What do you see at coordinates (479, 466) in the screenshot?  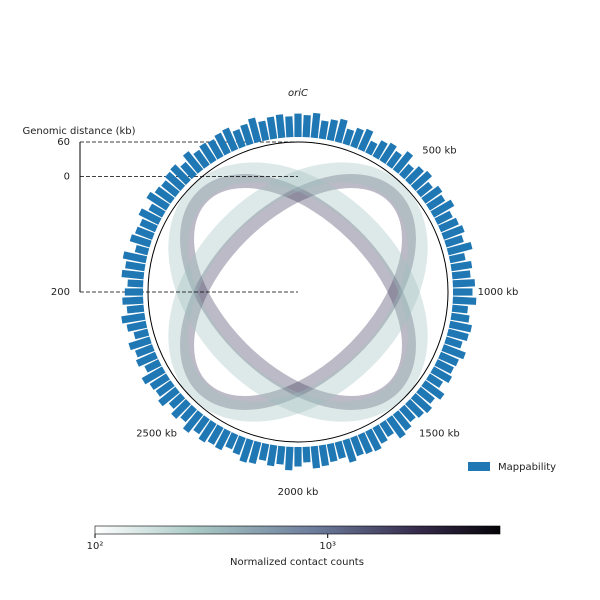 I see `legend-swatch` at bounding box center [479, 466].